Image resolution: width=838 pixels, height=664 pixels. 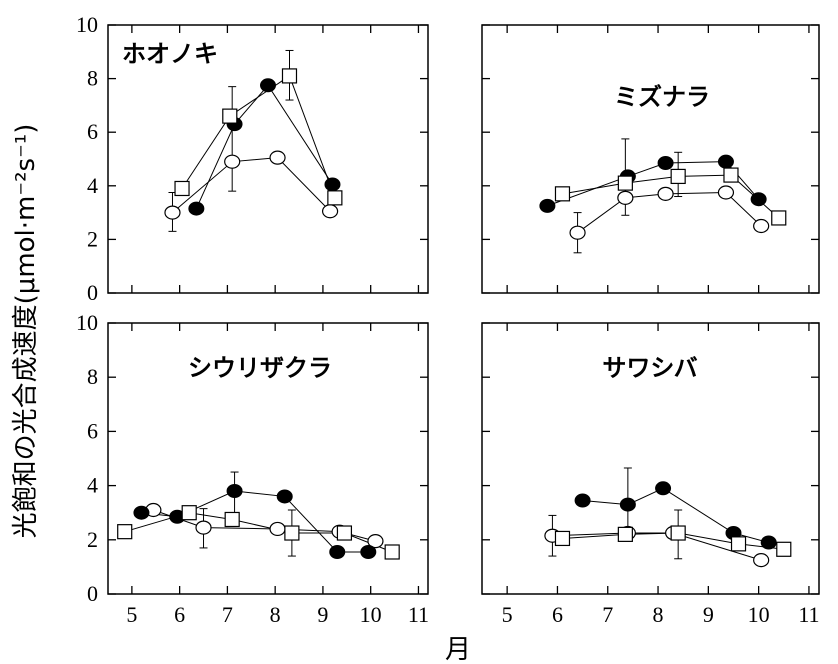 What do you see at coordinates (260, 368) in the screenshot?
I see `panel-title: シウリザクラ` at bounding box center [260, 368].